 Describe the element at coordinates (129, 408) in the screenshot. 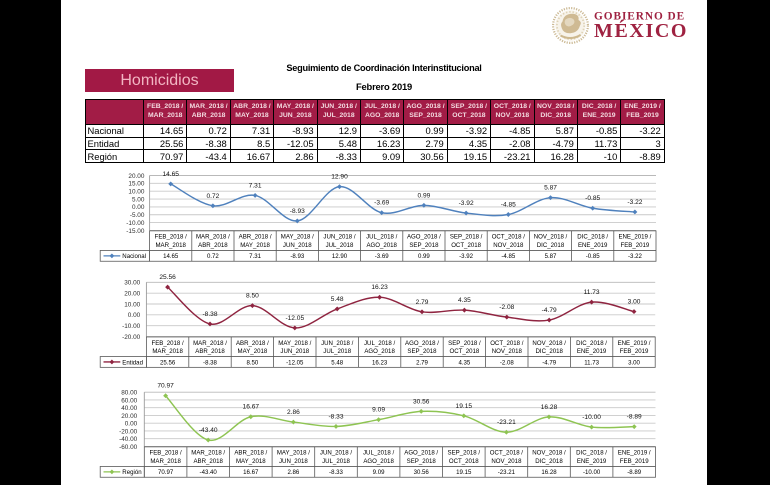

I see `svg-text: 40.00` at that location.